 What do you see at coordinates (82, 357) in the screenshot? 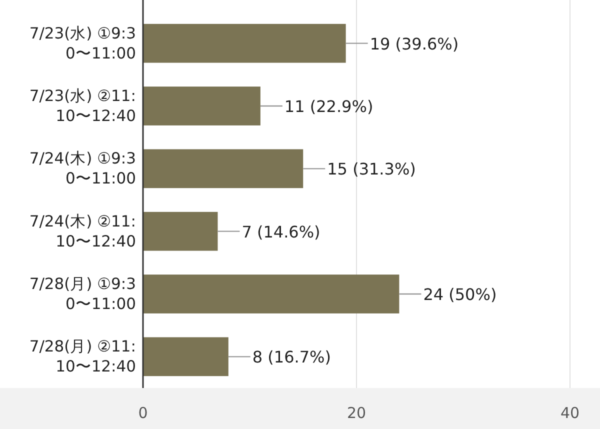
I see `y-tick-label: 7/28(月) ②11:10〜12:40` at bounding box center [82, 357].